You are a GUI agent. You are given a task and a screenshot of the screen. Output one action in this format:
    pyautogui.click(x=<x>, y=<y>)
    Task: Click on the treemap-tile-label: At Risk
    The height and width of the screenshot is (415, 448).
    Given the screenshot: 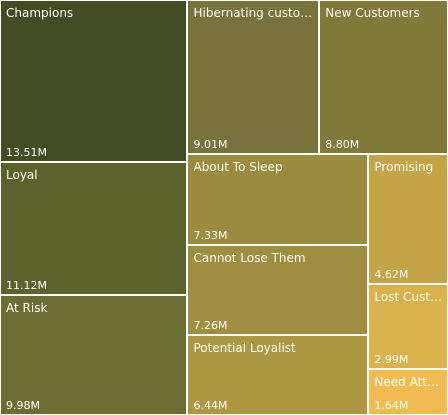 What is the action you would take?
    pyautogui.click(x=27, y=308)
    